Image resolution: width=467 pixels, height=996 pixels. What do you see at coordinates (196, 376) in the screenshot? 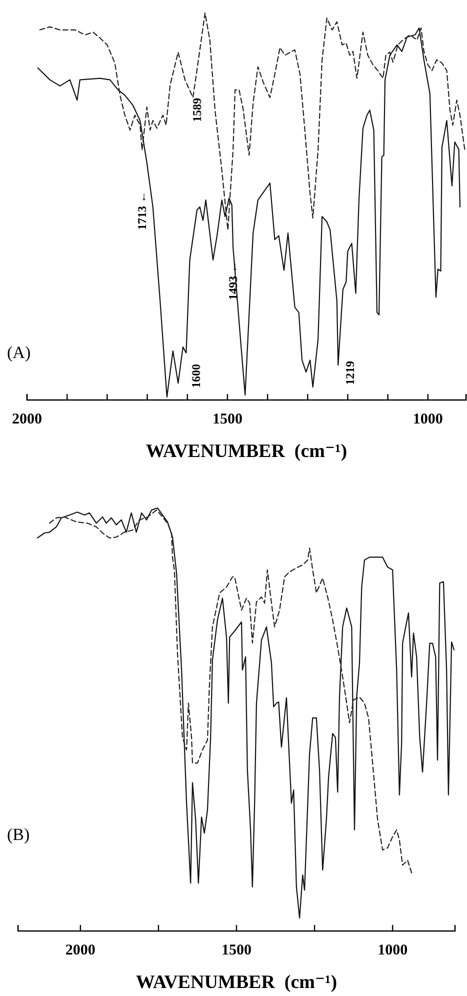
I see `annotation: 1600` at bounding box center [196, 376].